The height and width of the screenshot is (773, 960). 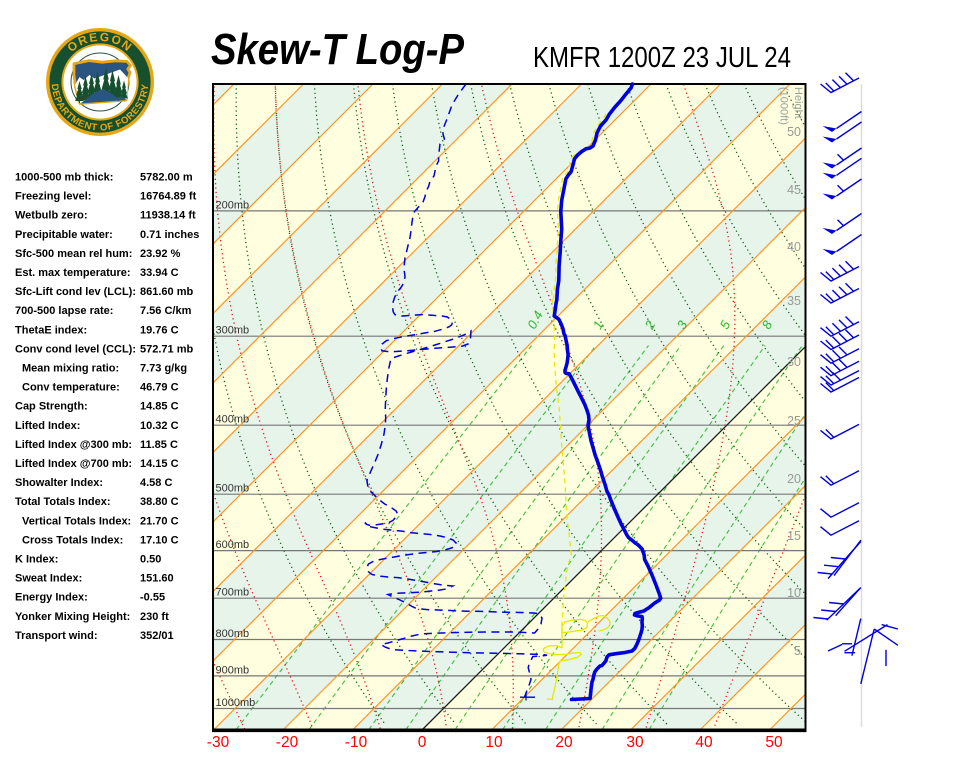 What do you see at coordinates (72, 540) in the screenshot?
I see `svg-text: Cross Totals Index:` at bounding box center [72, 540].